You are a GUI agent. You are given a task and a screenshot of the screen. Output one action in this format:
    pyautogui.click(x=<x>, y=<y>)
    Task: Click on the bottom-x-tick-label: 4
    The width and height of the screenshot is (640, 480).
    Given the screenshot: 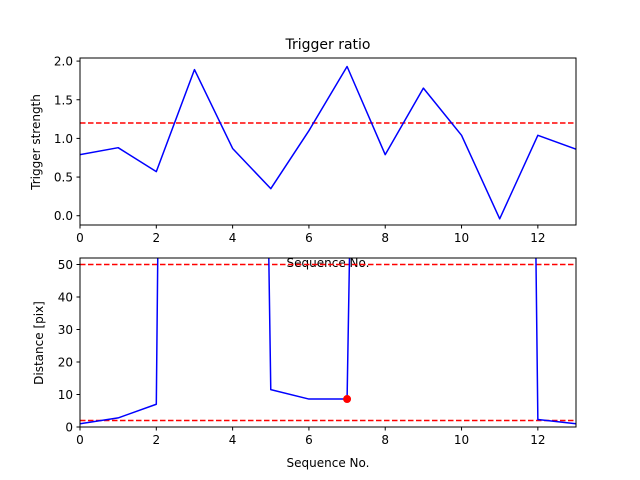 What is the action you would take?
    pyautogui.click(x=233, y=440)
    